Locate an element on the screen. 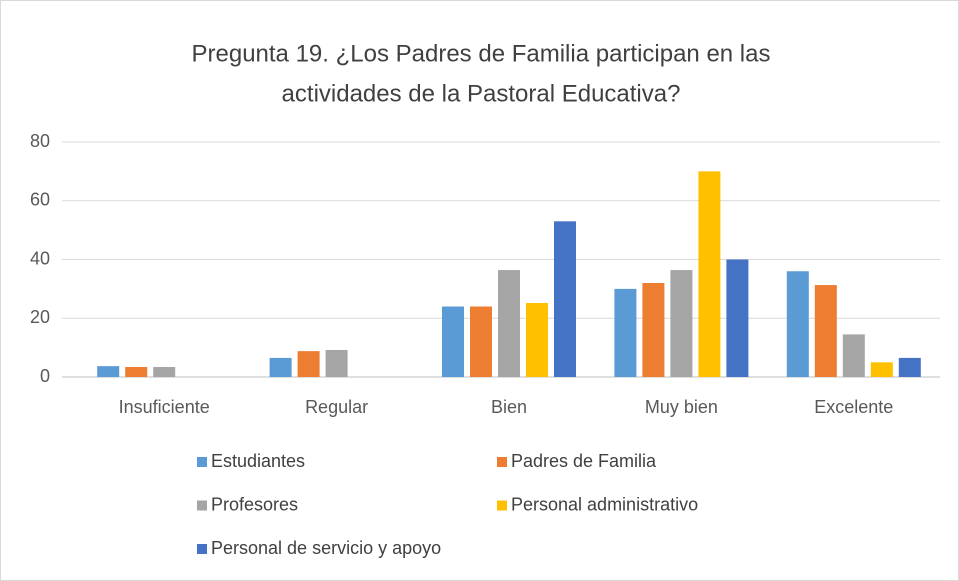 This screenshot has height=581, width=959. legend-label: Padres de Familia is located at coordinates (584, 461).